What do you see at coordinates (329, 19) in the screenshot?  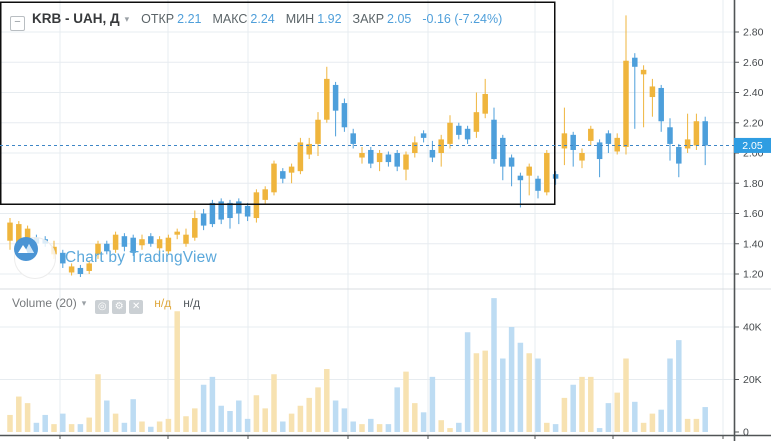 I see `low-value: 1.92` at bounding box center [329, 19].